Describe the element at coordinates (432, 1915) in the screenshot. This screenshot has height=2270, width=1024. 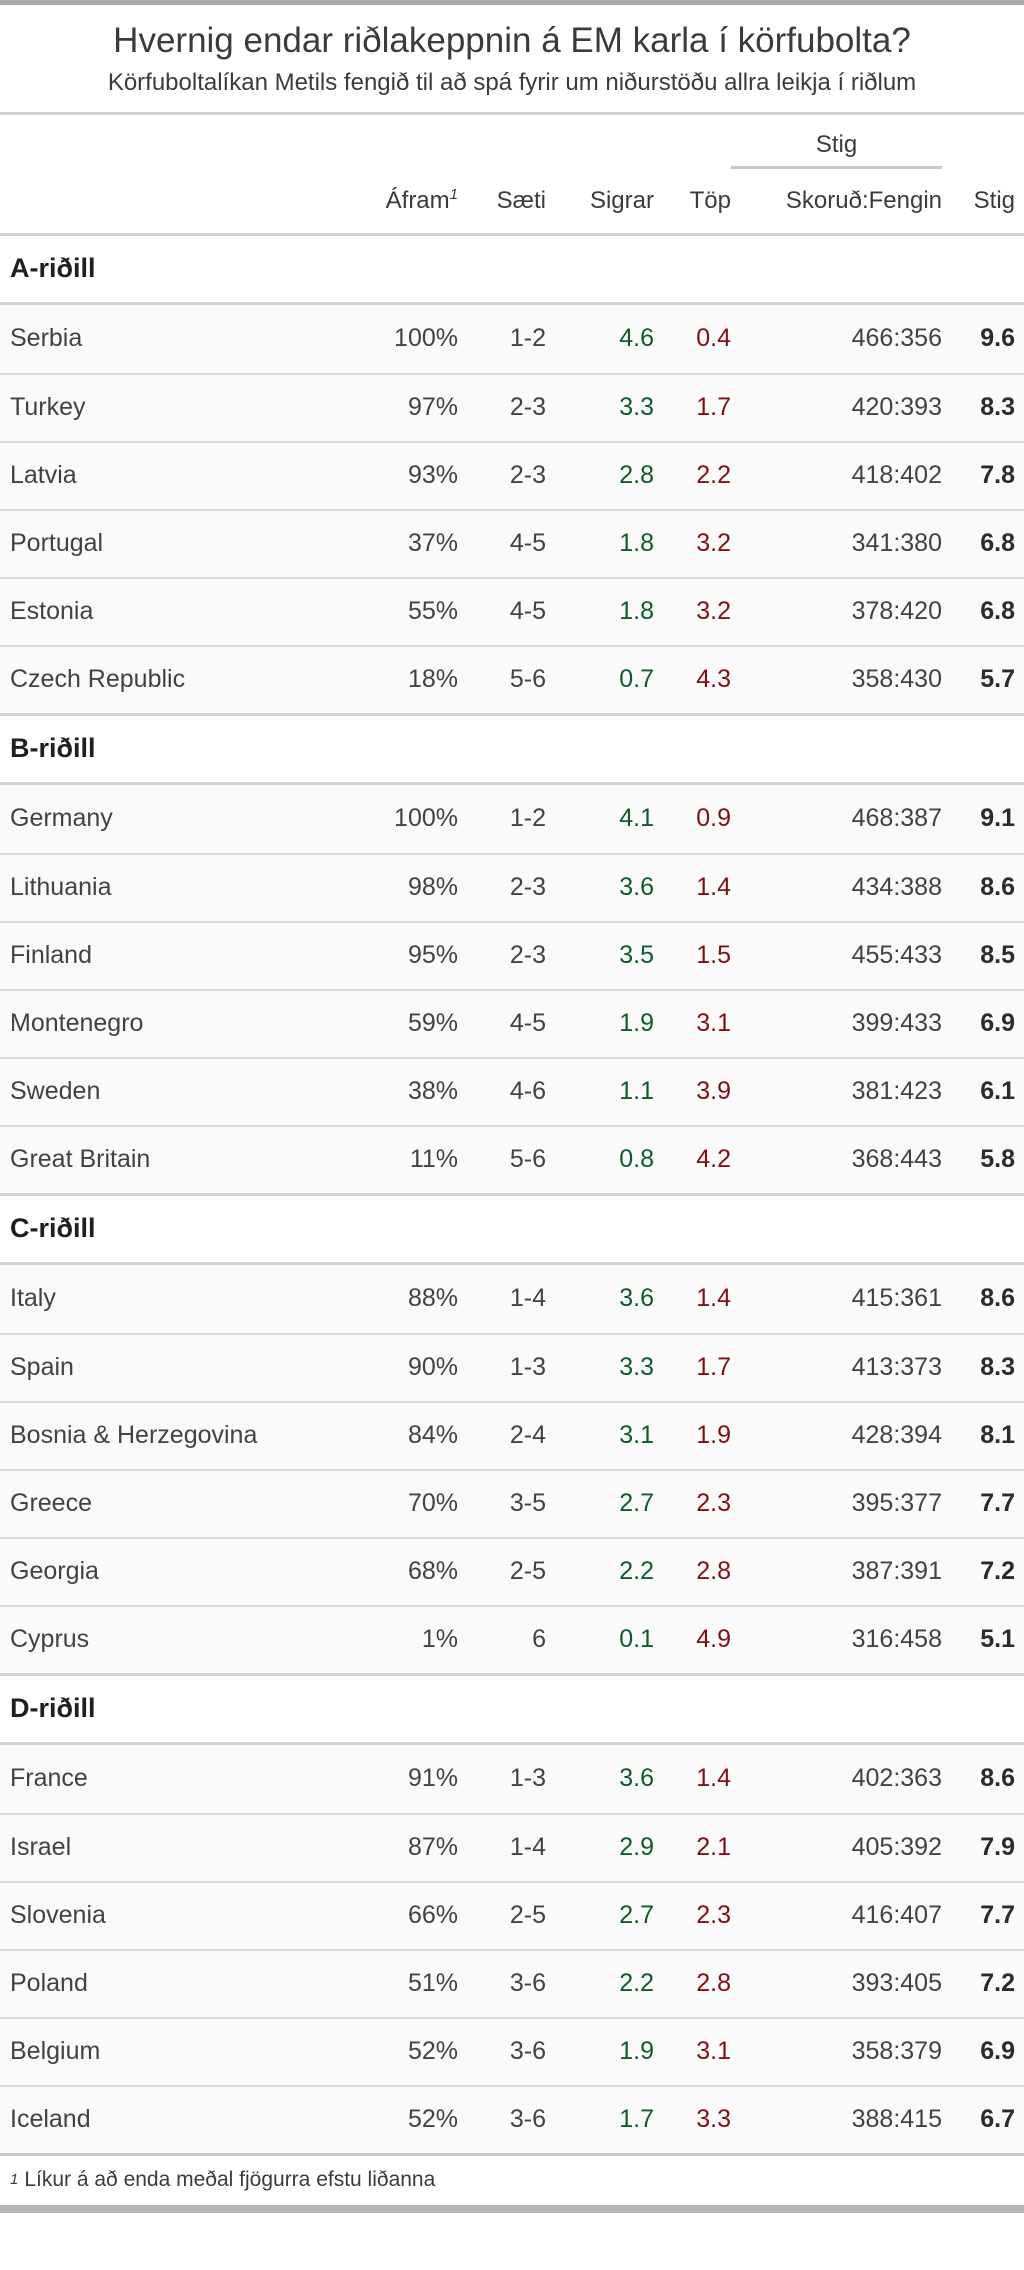
I see `advance-pct-cell: 66%` at that location.